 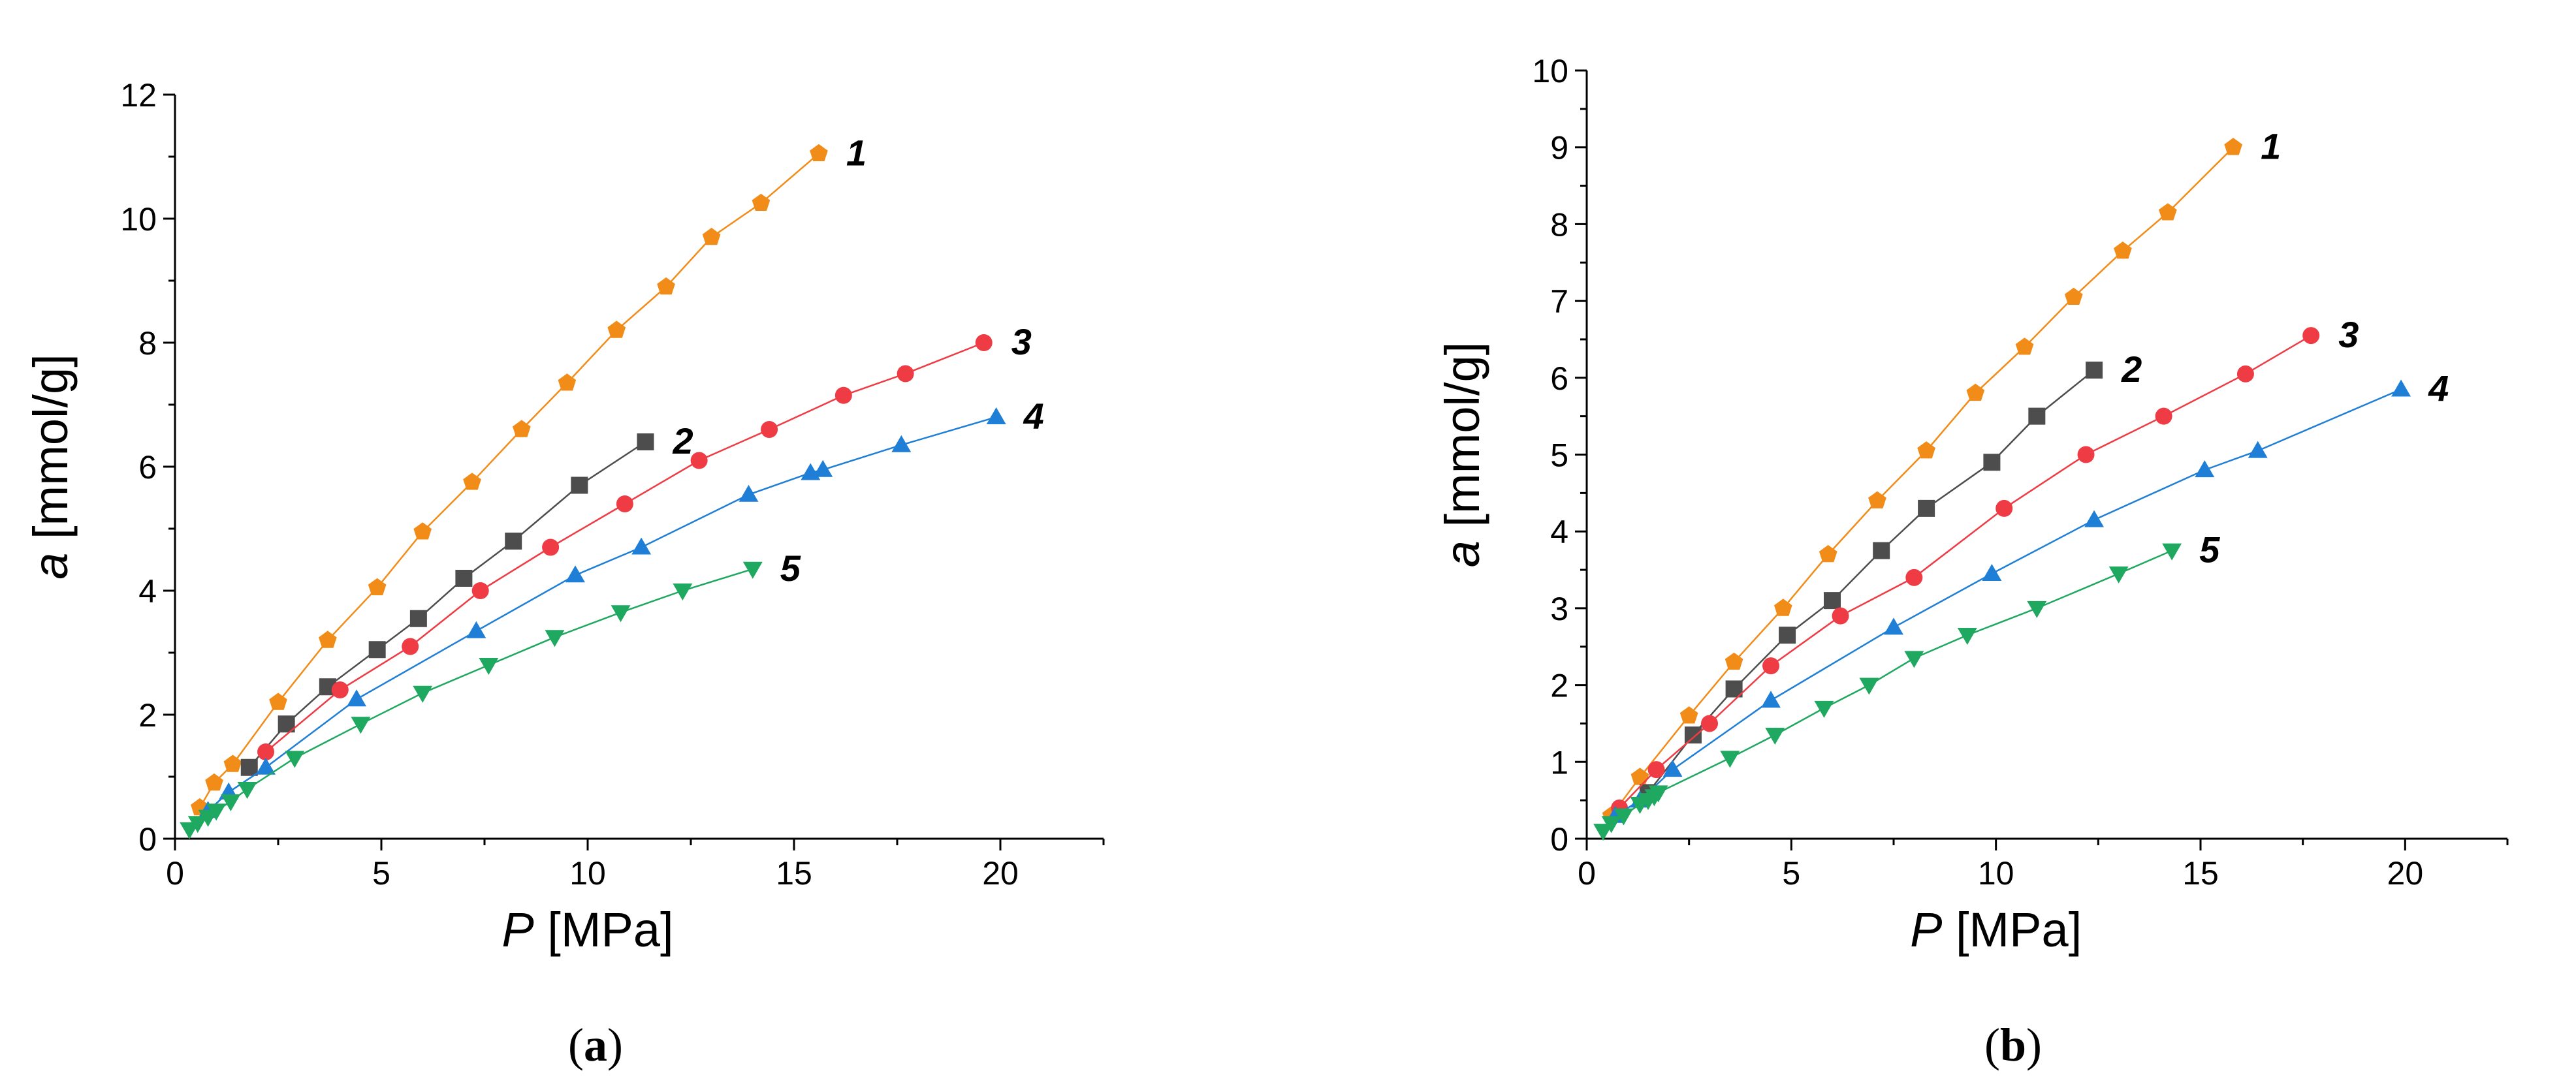 I want to click on series-label: 2, so click(x=2131, y=369).